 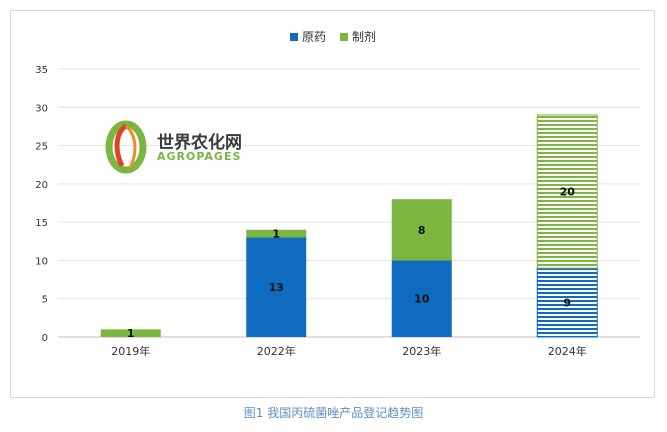 I want to click on y-tick-label: 25, so click(x=41, y=147).